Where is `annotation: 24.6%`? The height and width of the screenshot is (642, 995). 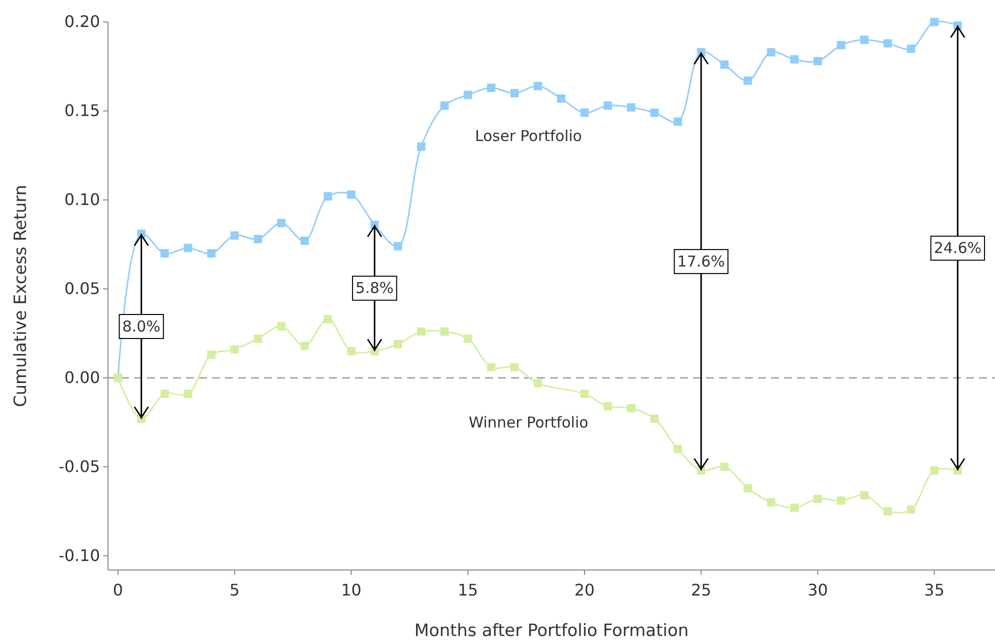
annotation: 24.6% is located at coordinates (958, 248).